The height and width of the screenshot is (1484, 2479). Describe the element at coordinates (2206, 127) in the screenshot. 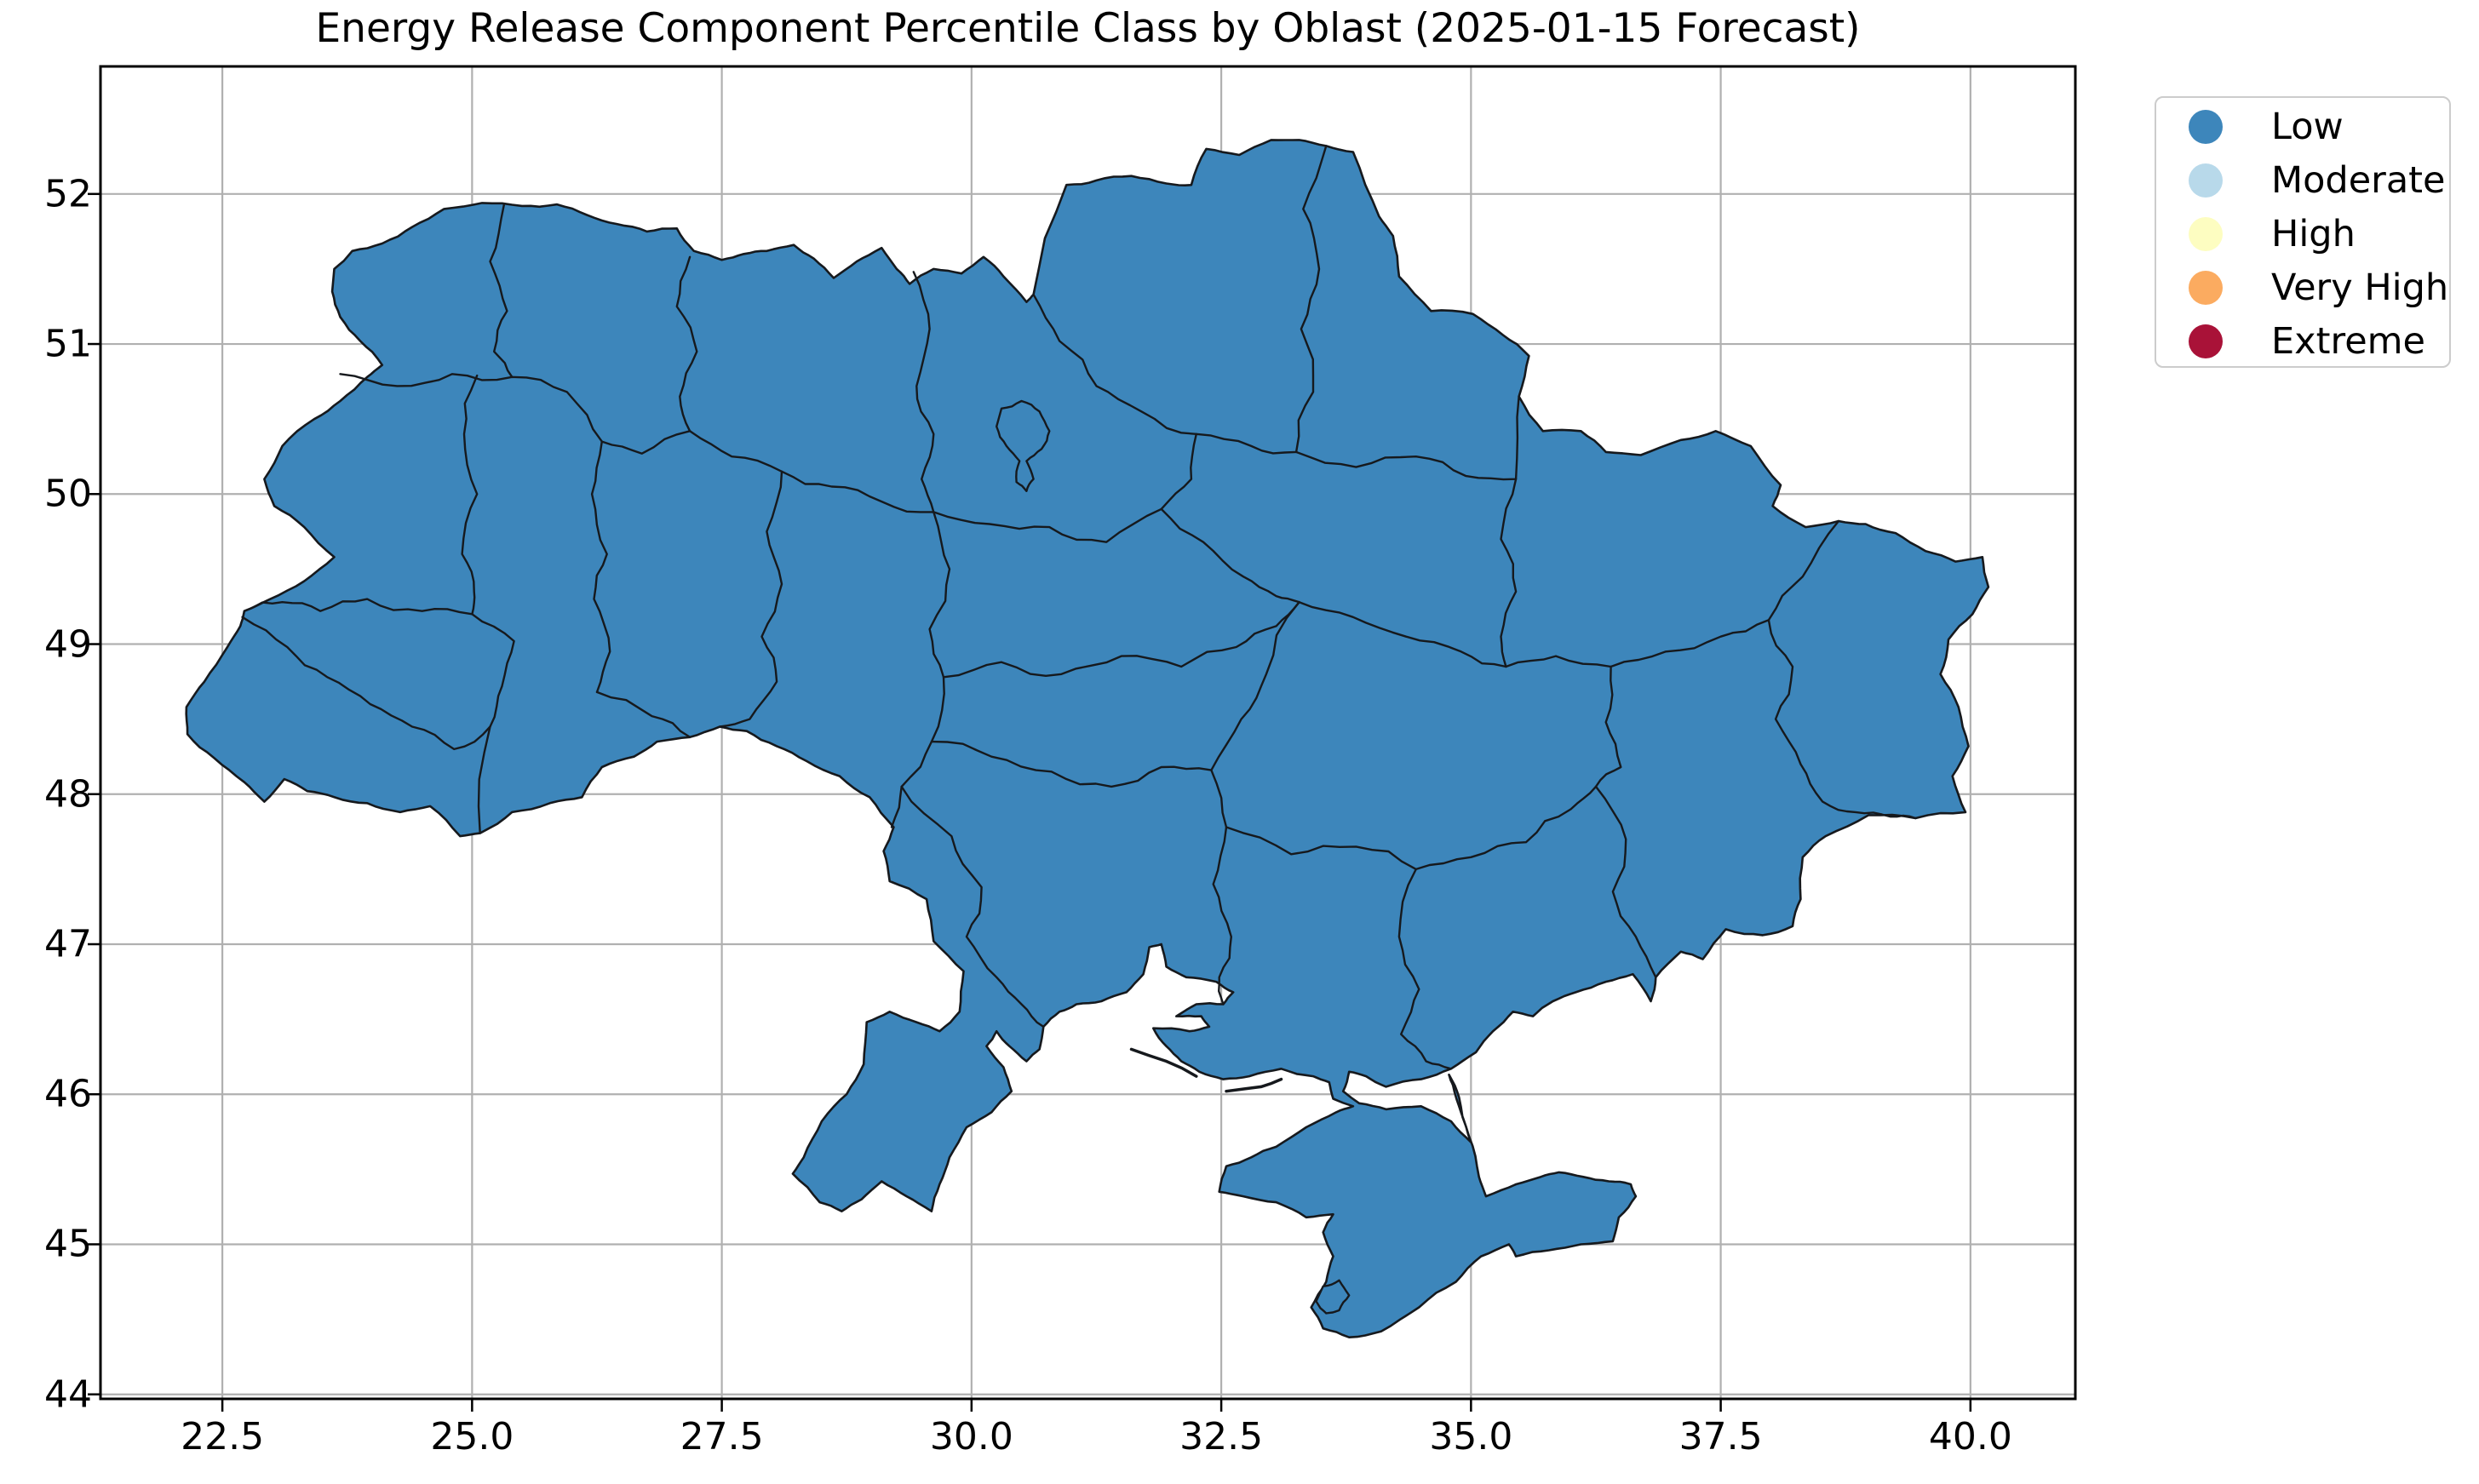

I see `legend-marker-low-icon` at that location.